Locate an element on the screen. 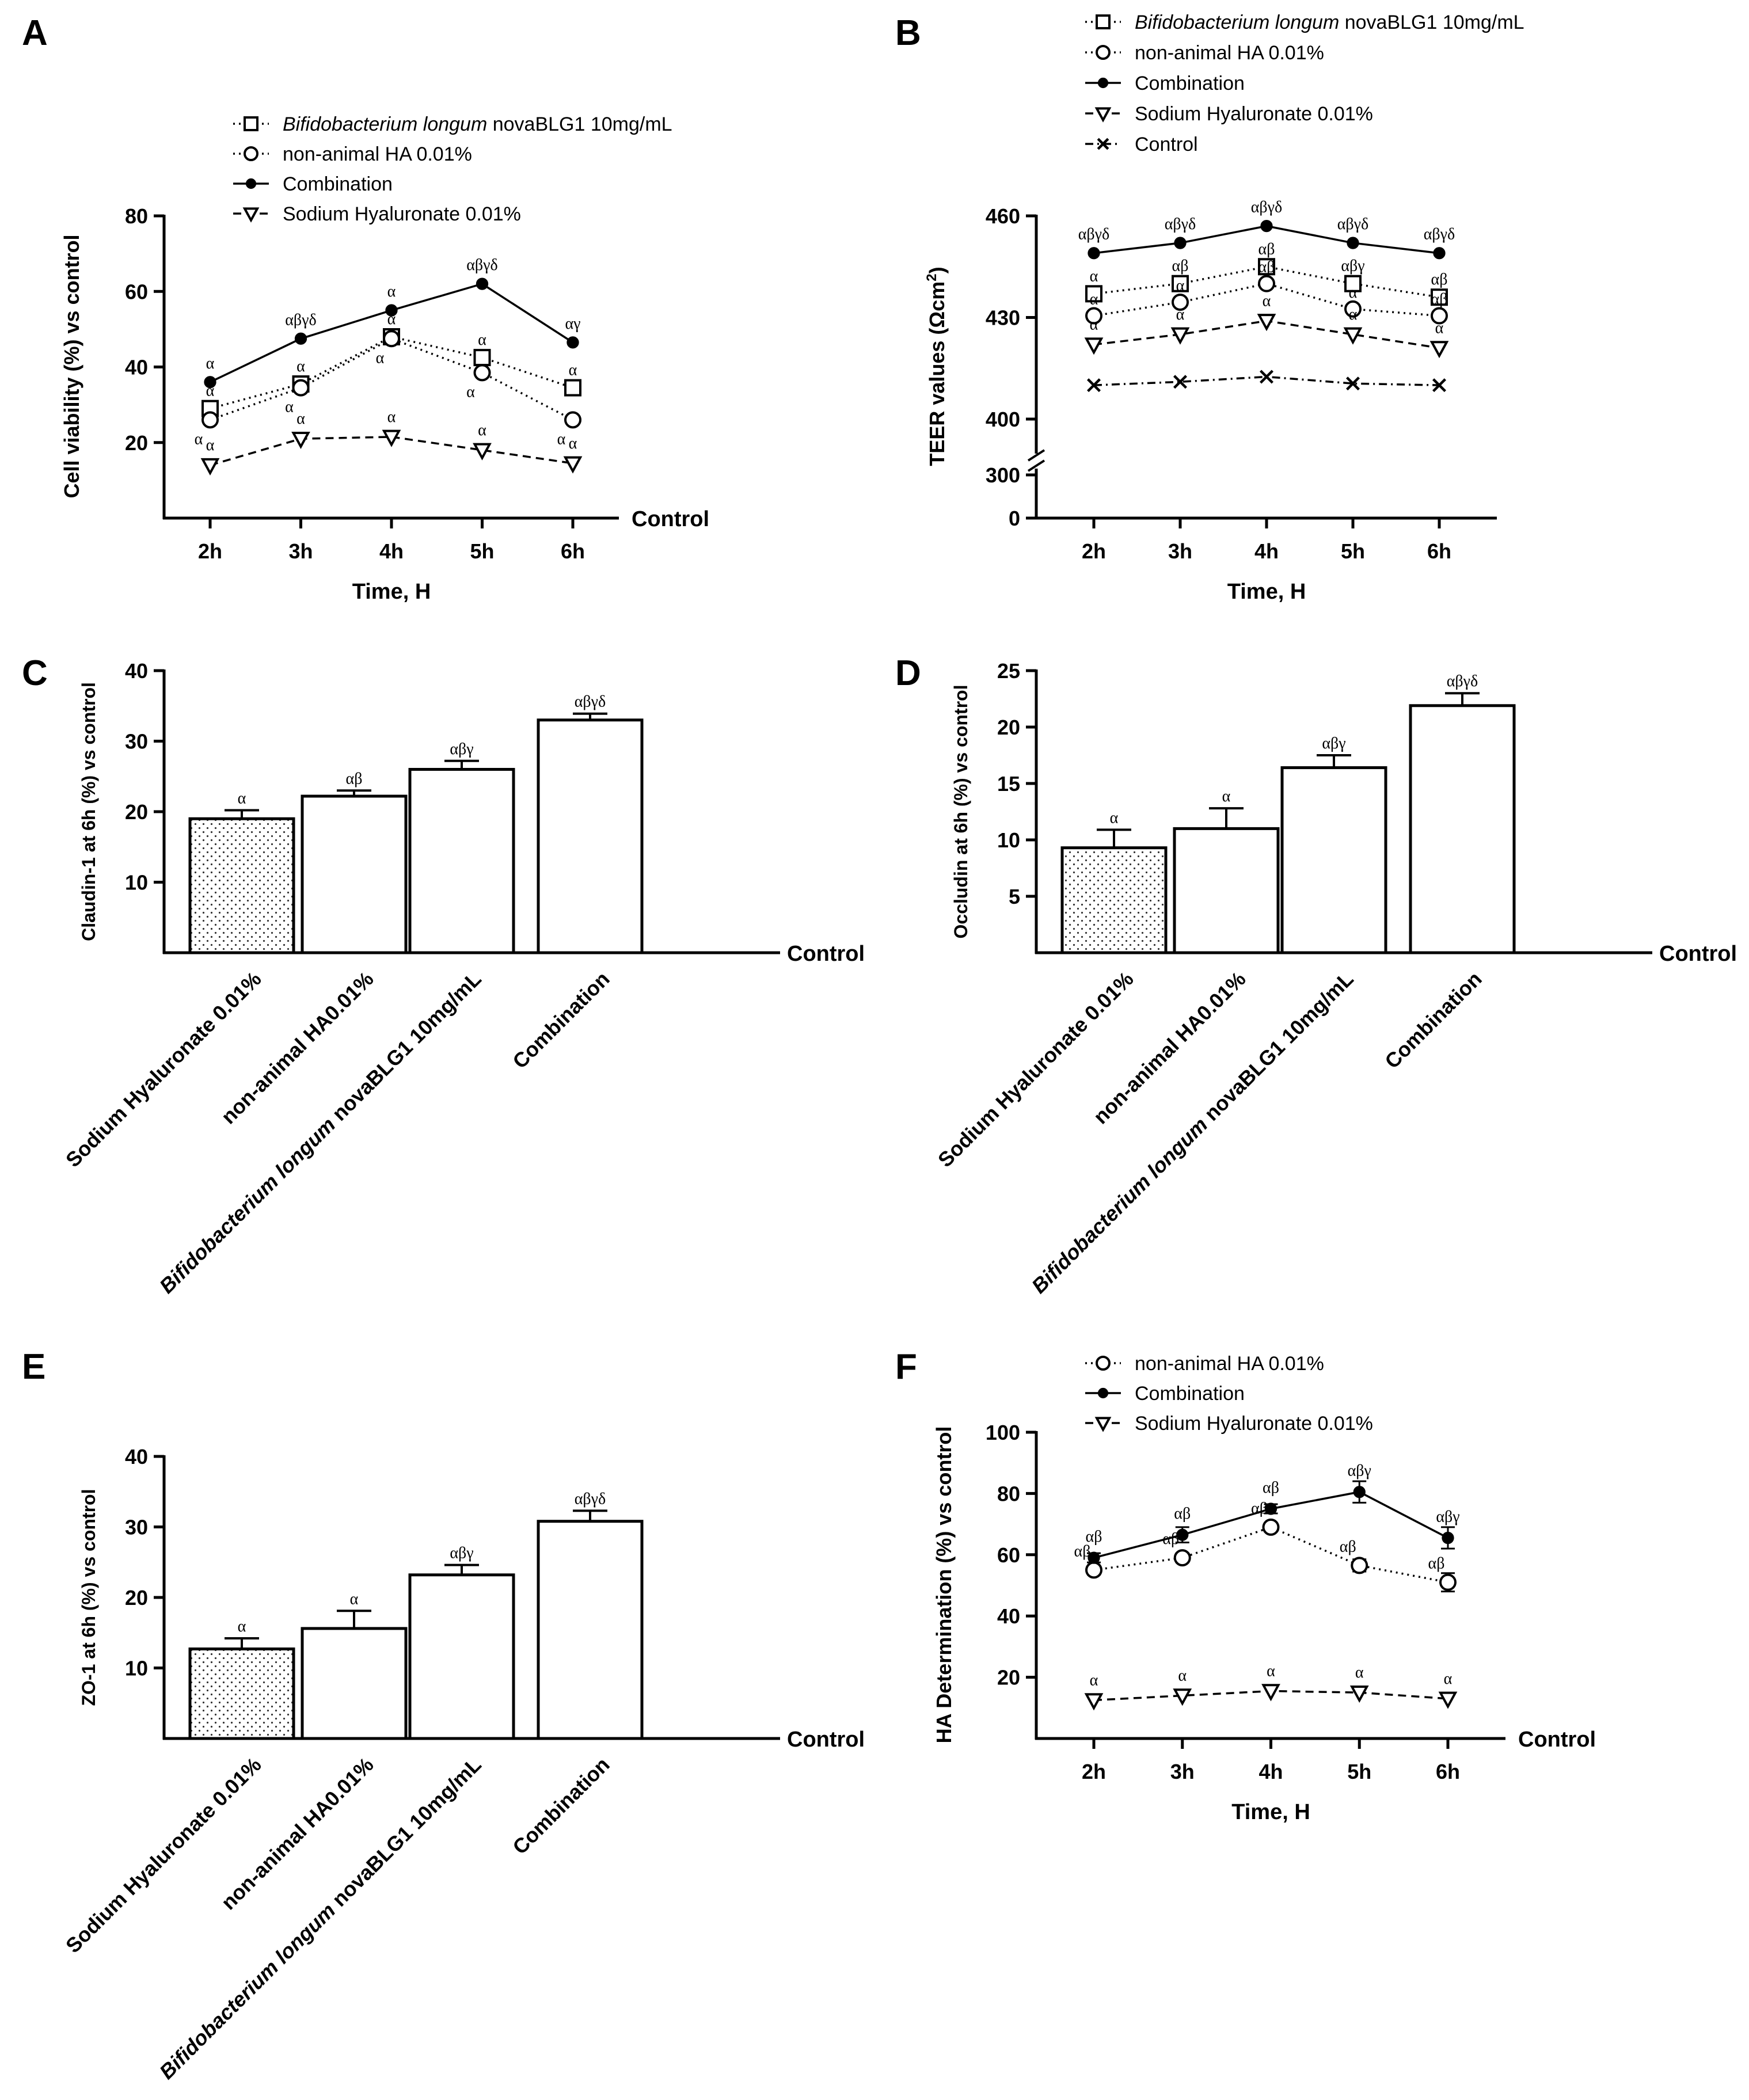  x-tick-label-A: 6h is located at coordinates (573, 551).